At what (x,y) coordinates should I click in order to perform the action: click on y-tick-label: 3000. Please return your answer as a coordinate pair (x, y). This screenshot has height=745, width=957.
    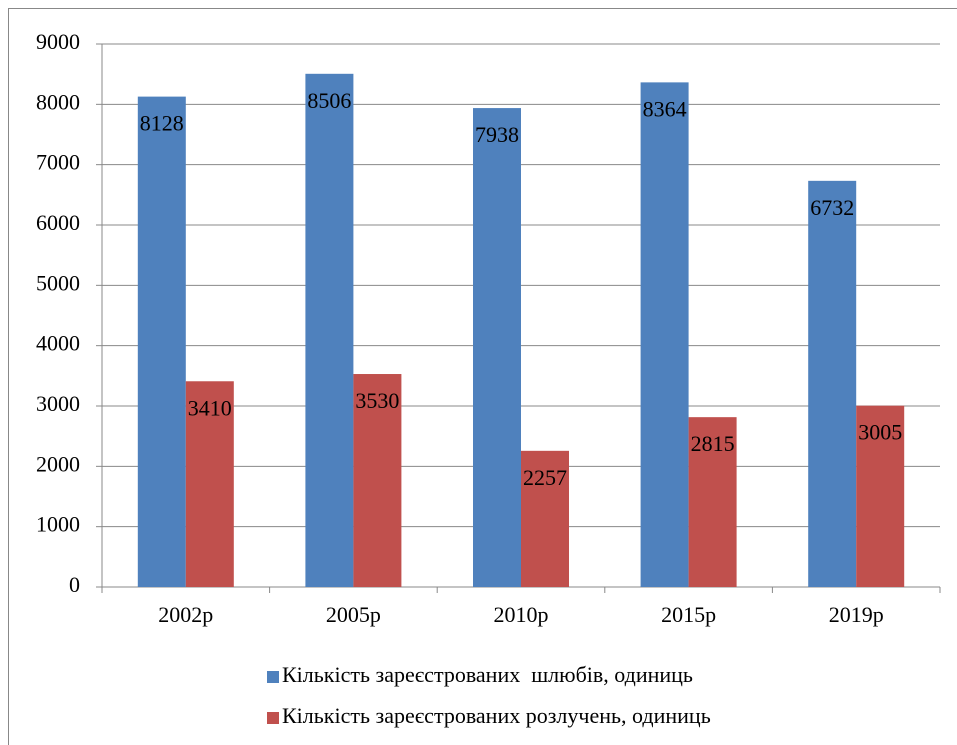
    Looking at the image, I should click on (58, 403).